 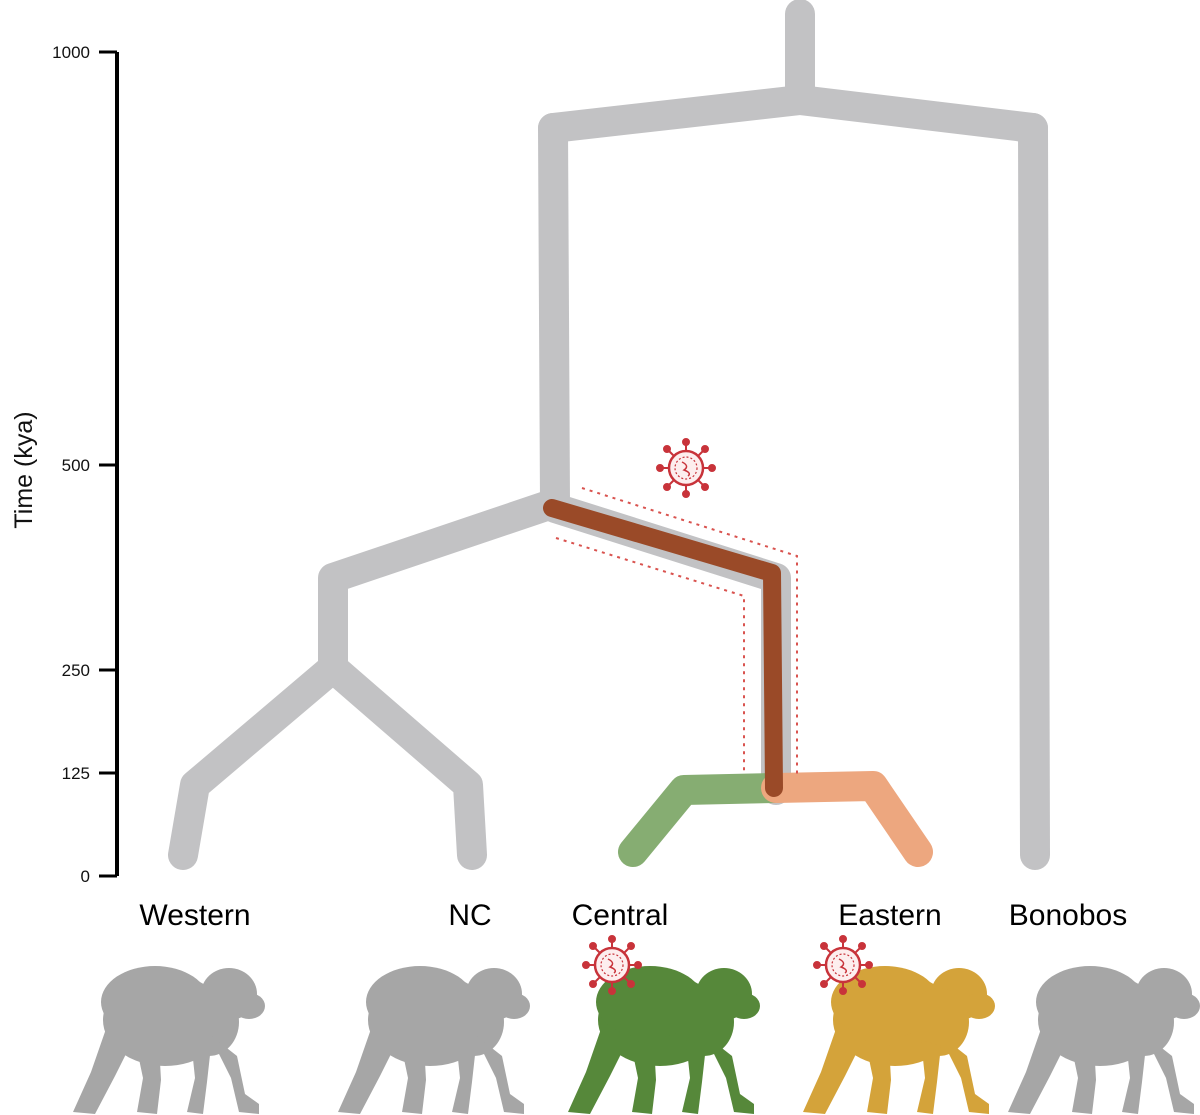 I want to click on label-western: Western, so click(x=194, y=915).